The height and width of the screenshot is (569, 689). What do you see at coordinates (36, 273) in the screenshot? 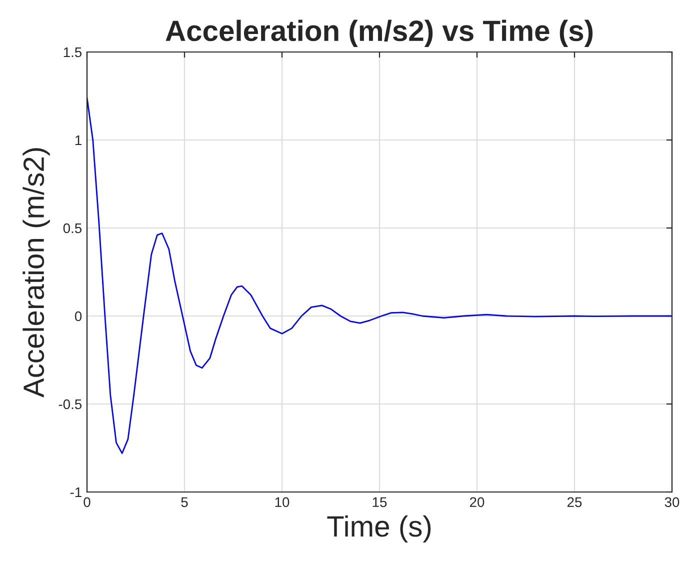
I see `y-axis-title: Acceleration (m/s2)` at bounding box center [36, 273].